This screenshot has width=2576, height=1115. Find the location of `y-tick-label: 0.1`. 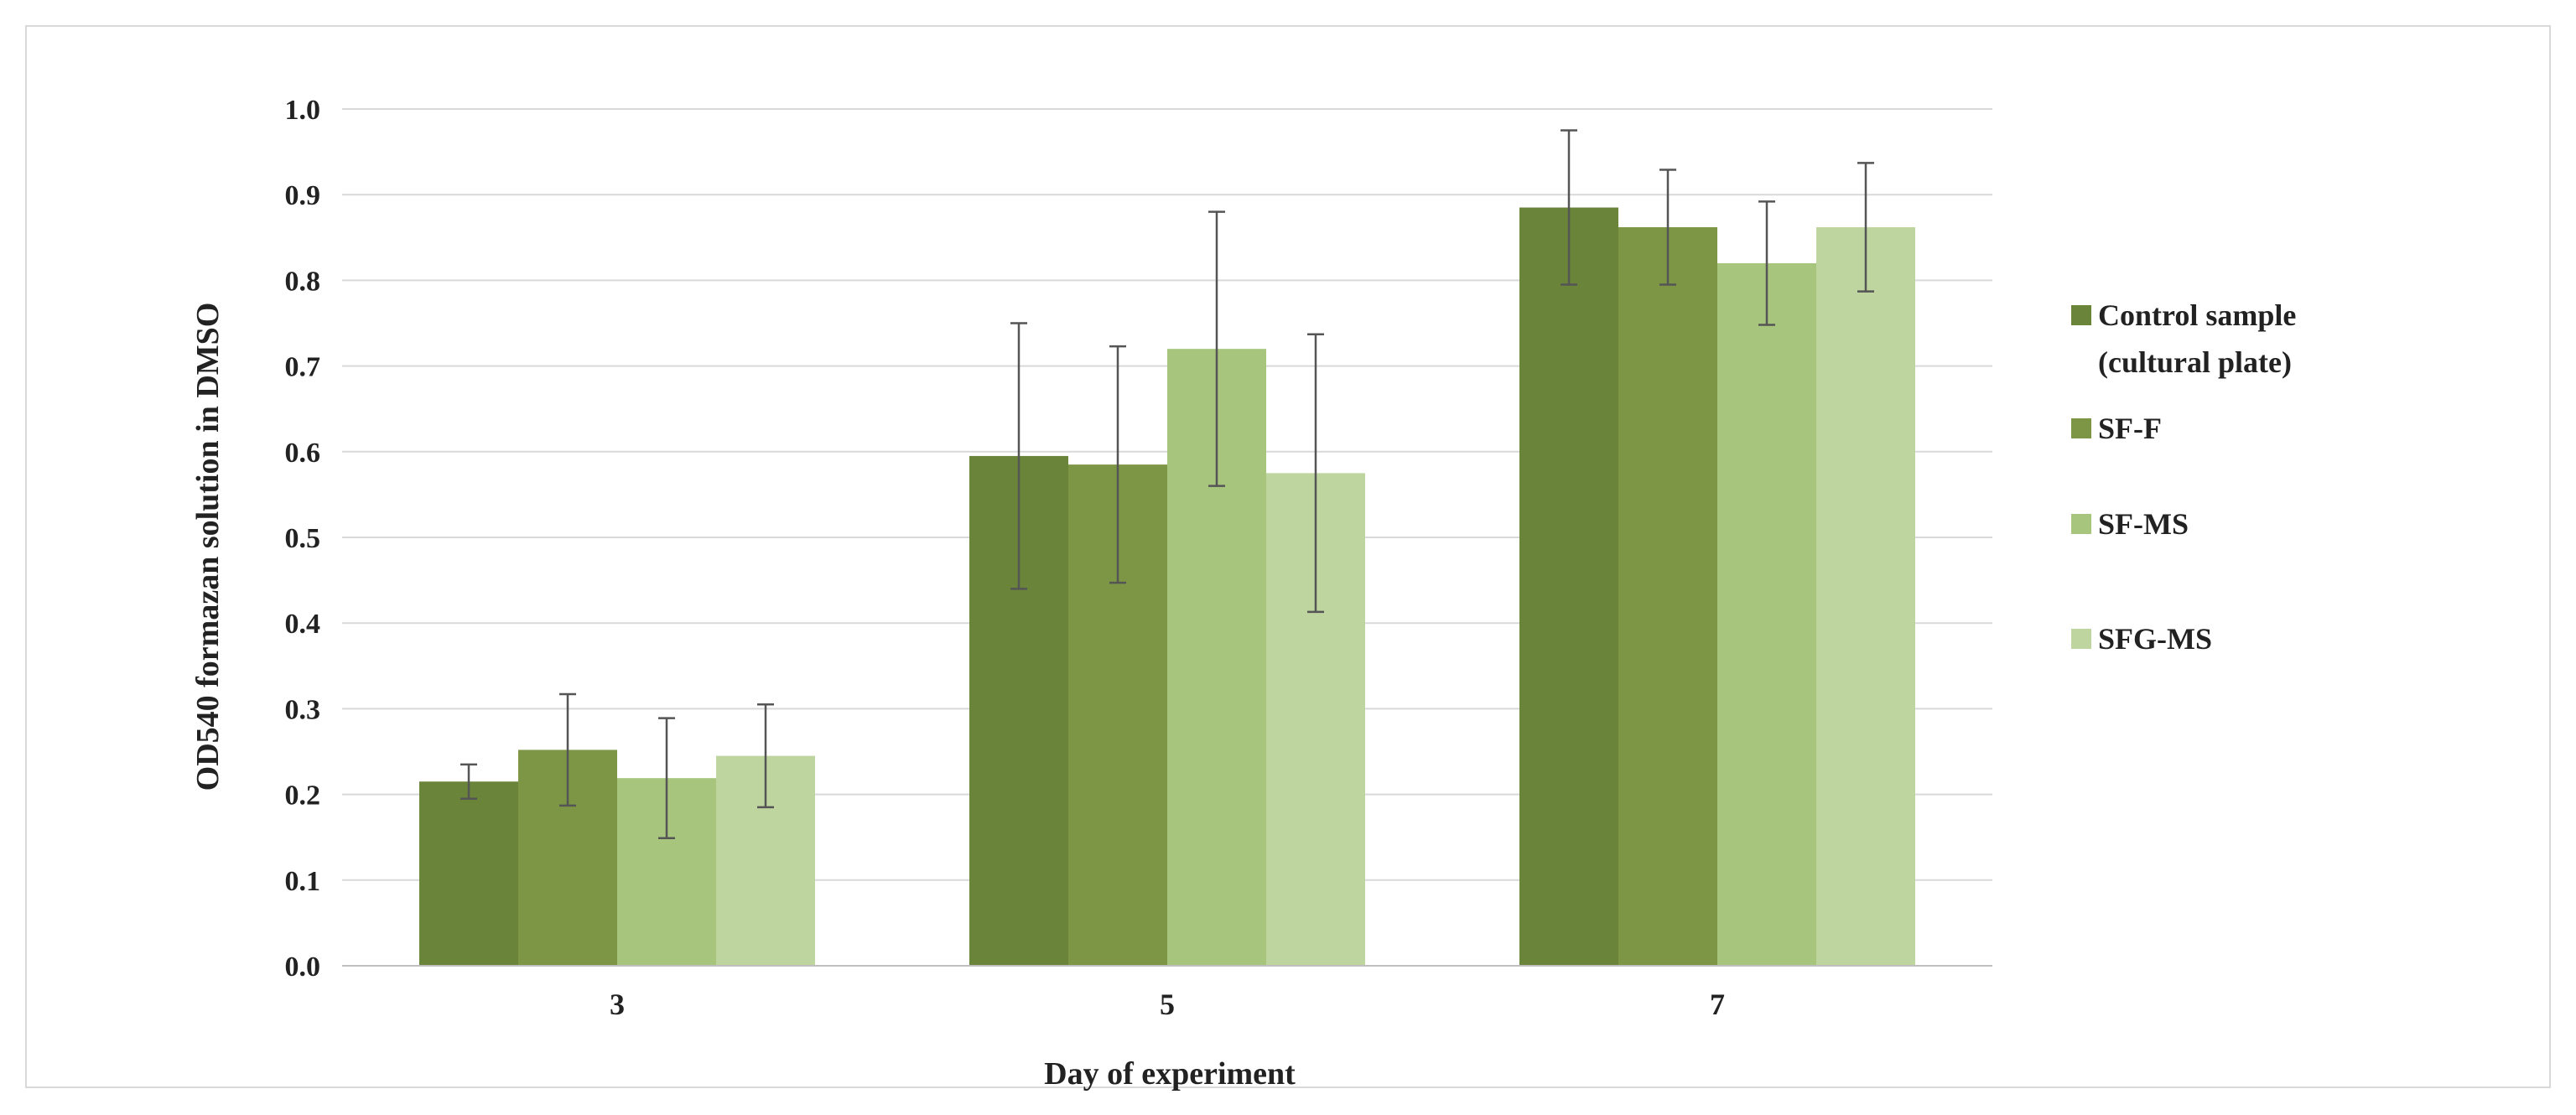

y-tick-label: 0.1 is located at coordinates (303, 881).